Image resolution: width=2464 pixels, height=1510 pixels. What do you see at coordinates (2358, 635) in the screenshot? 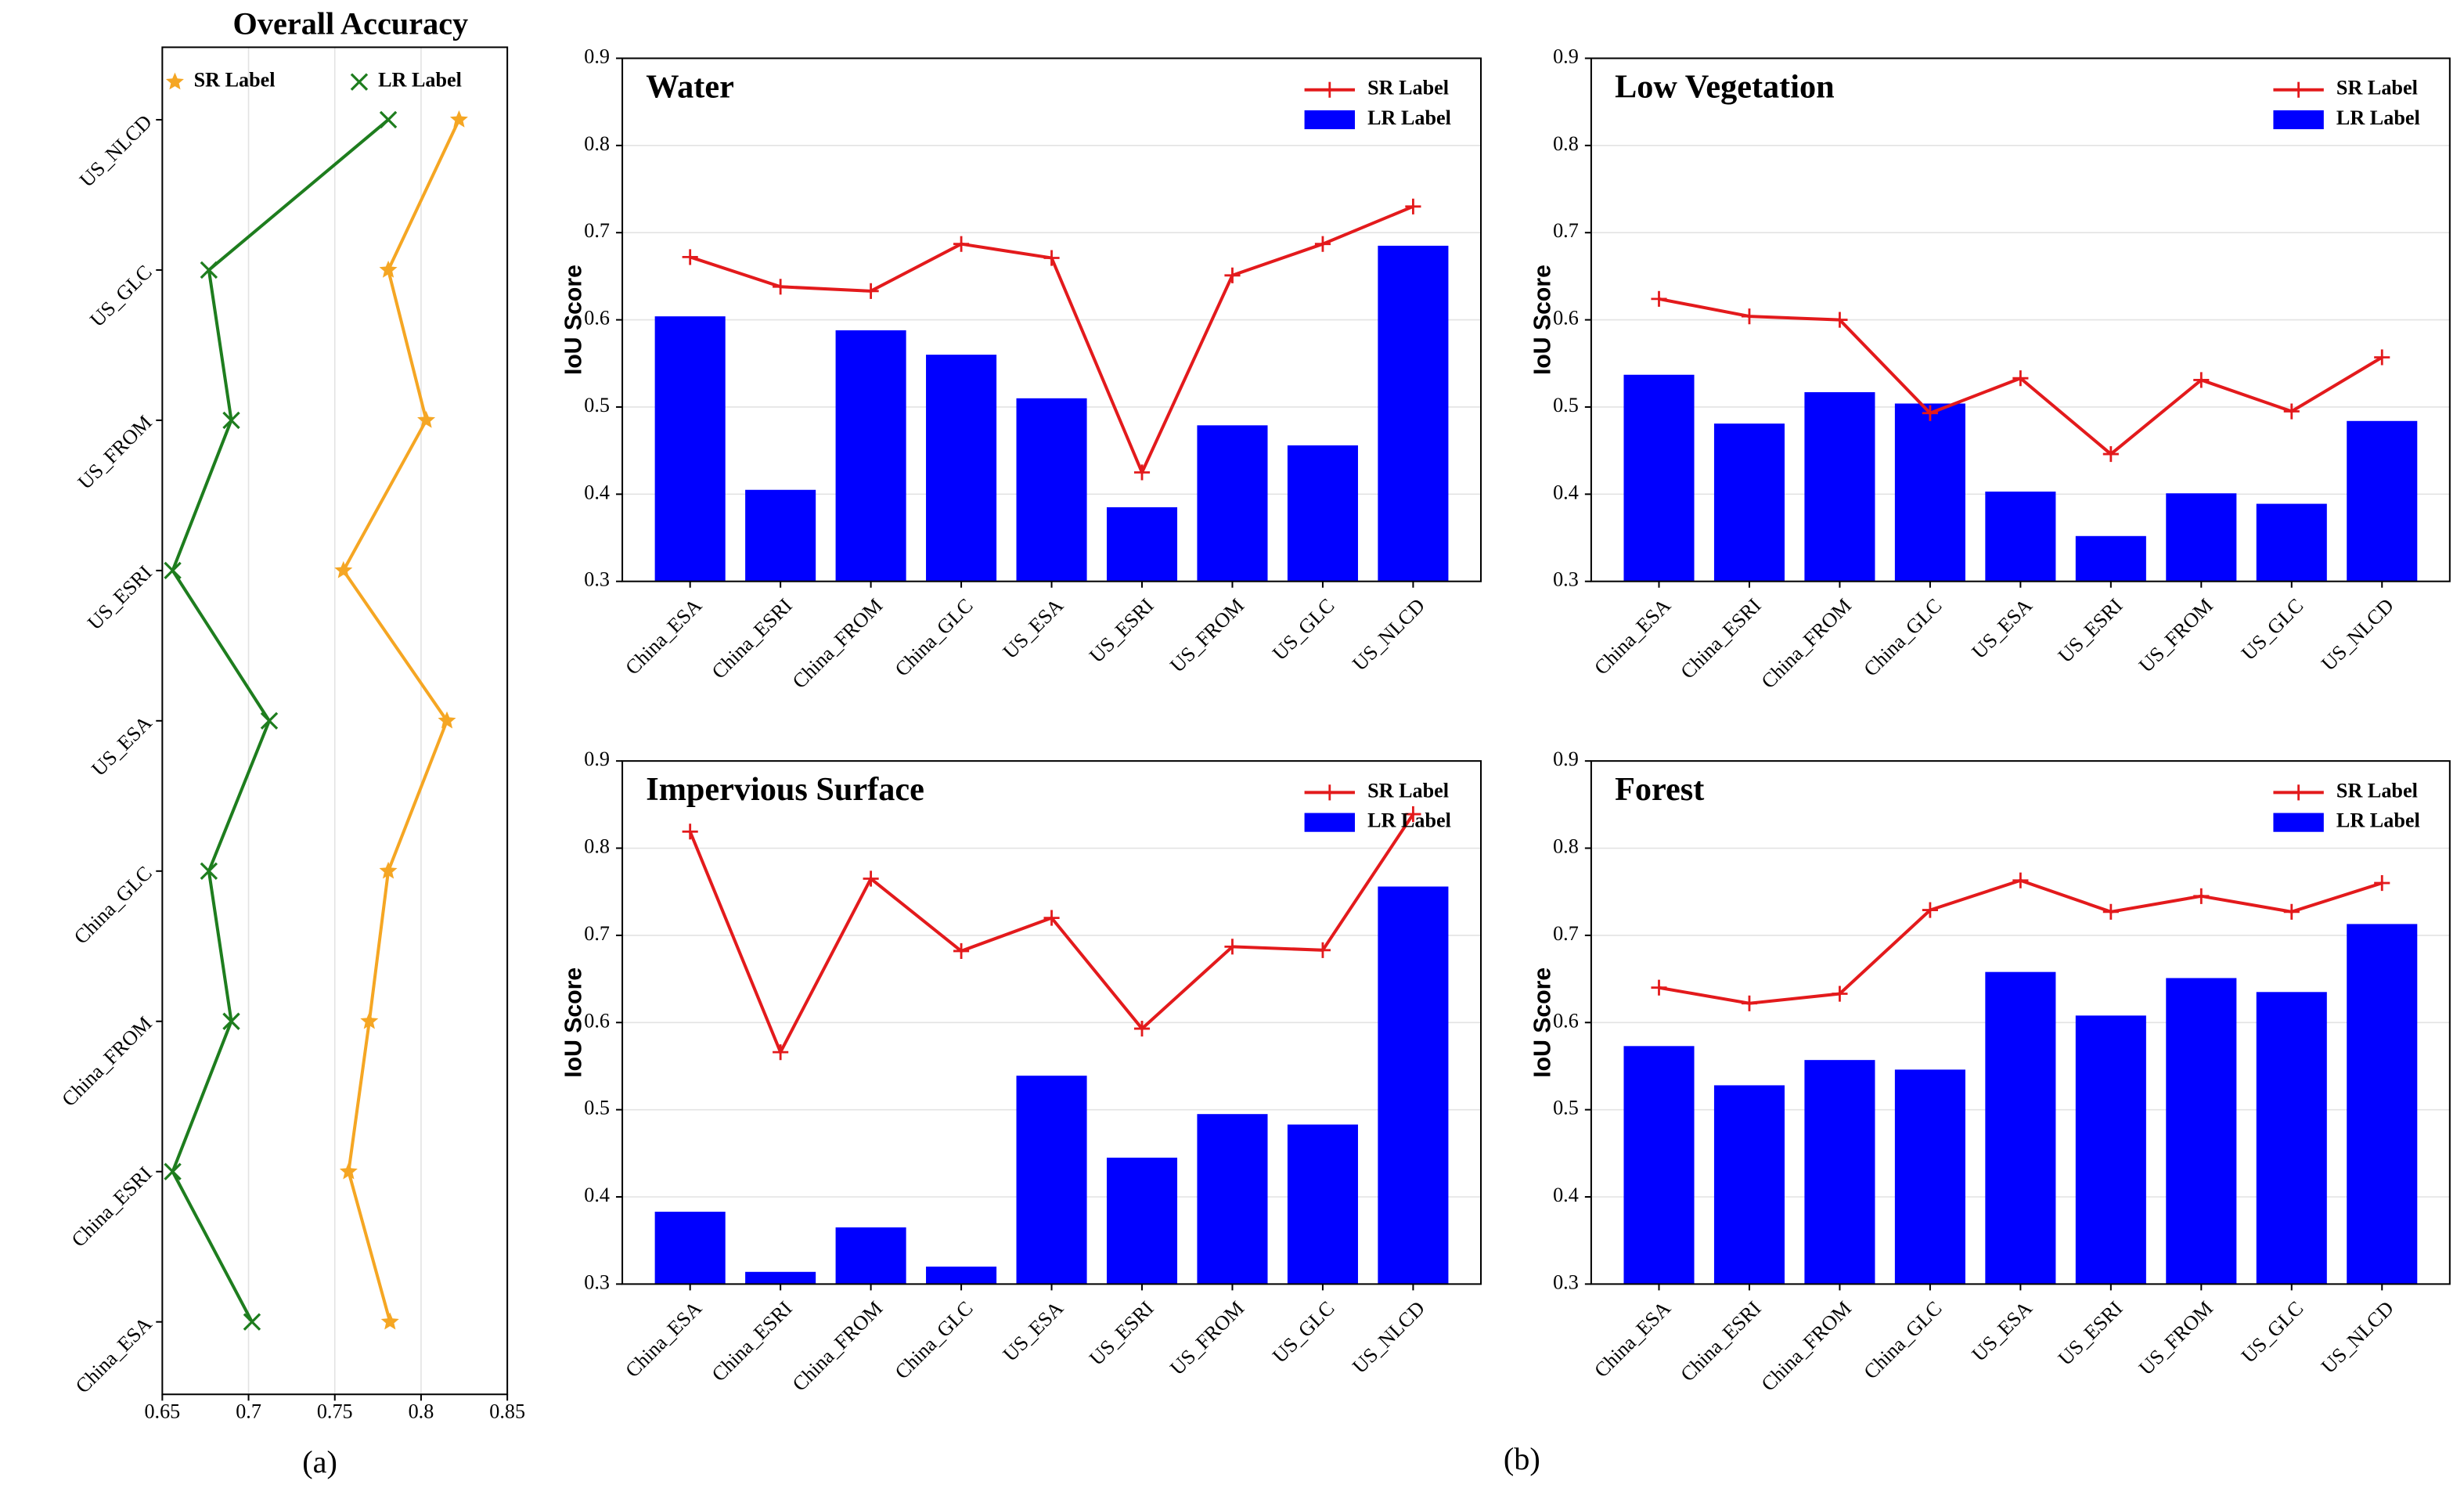
I see `x-tick-label: US_NLCD` at bounding box center [2358, 635].